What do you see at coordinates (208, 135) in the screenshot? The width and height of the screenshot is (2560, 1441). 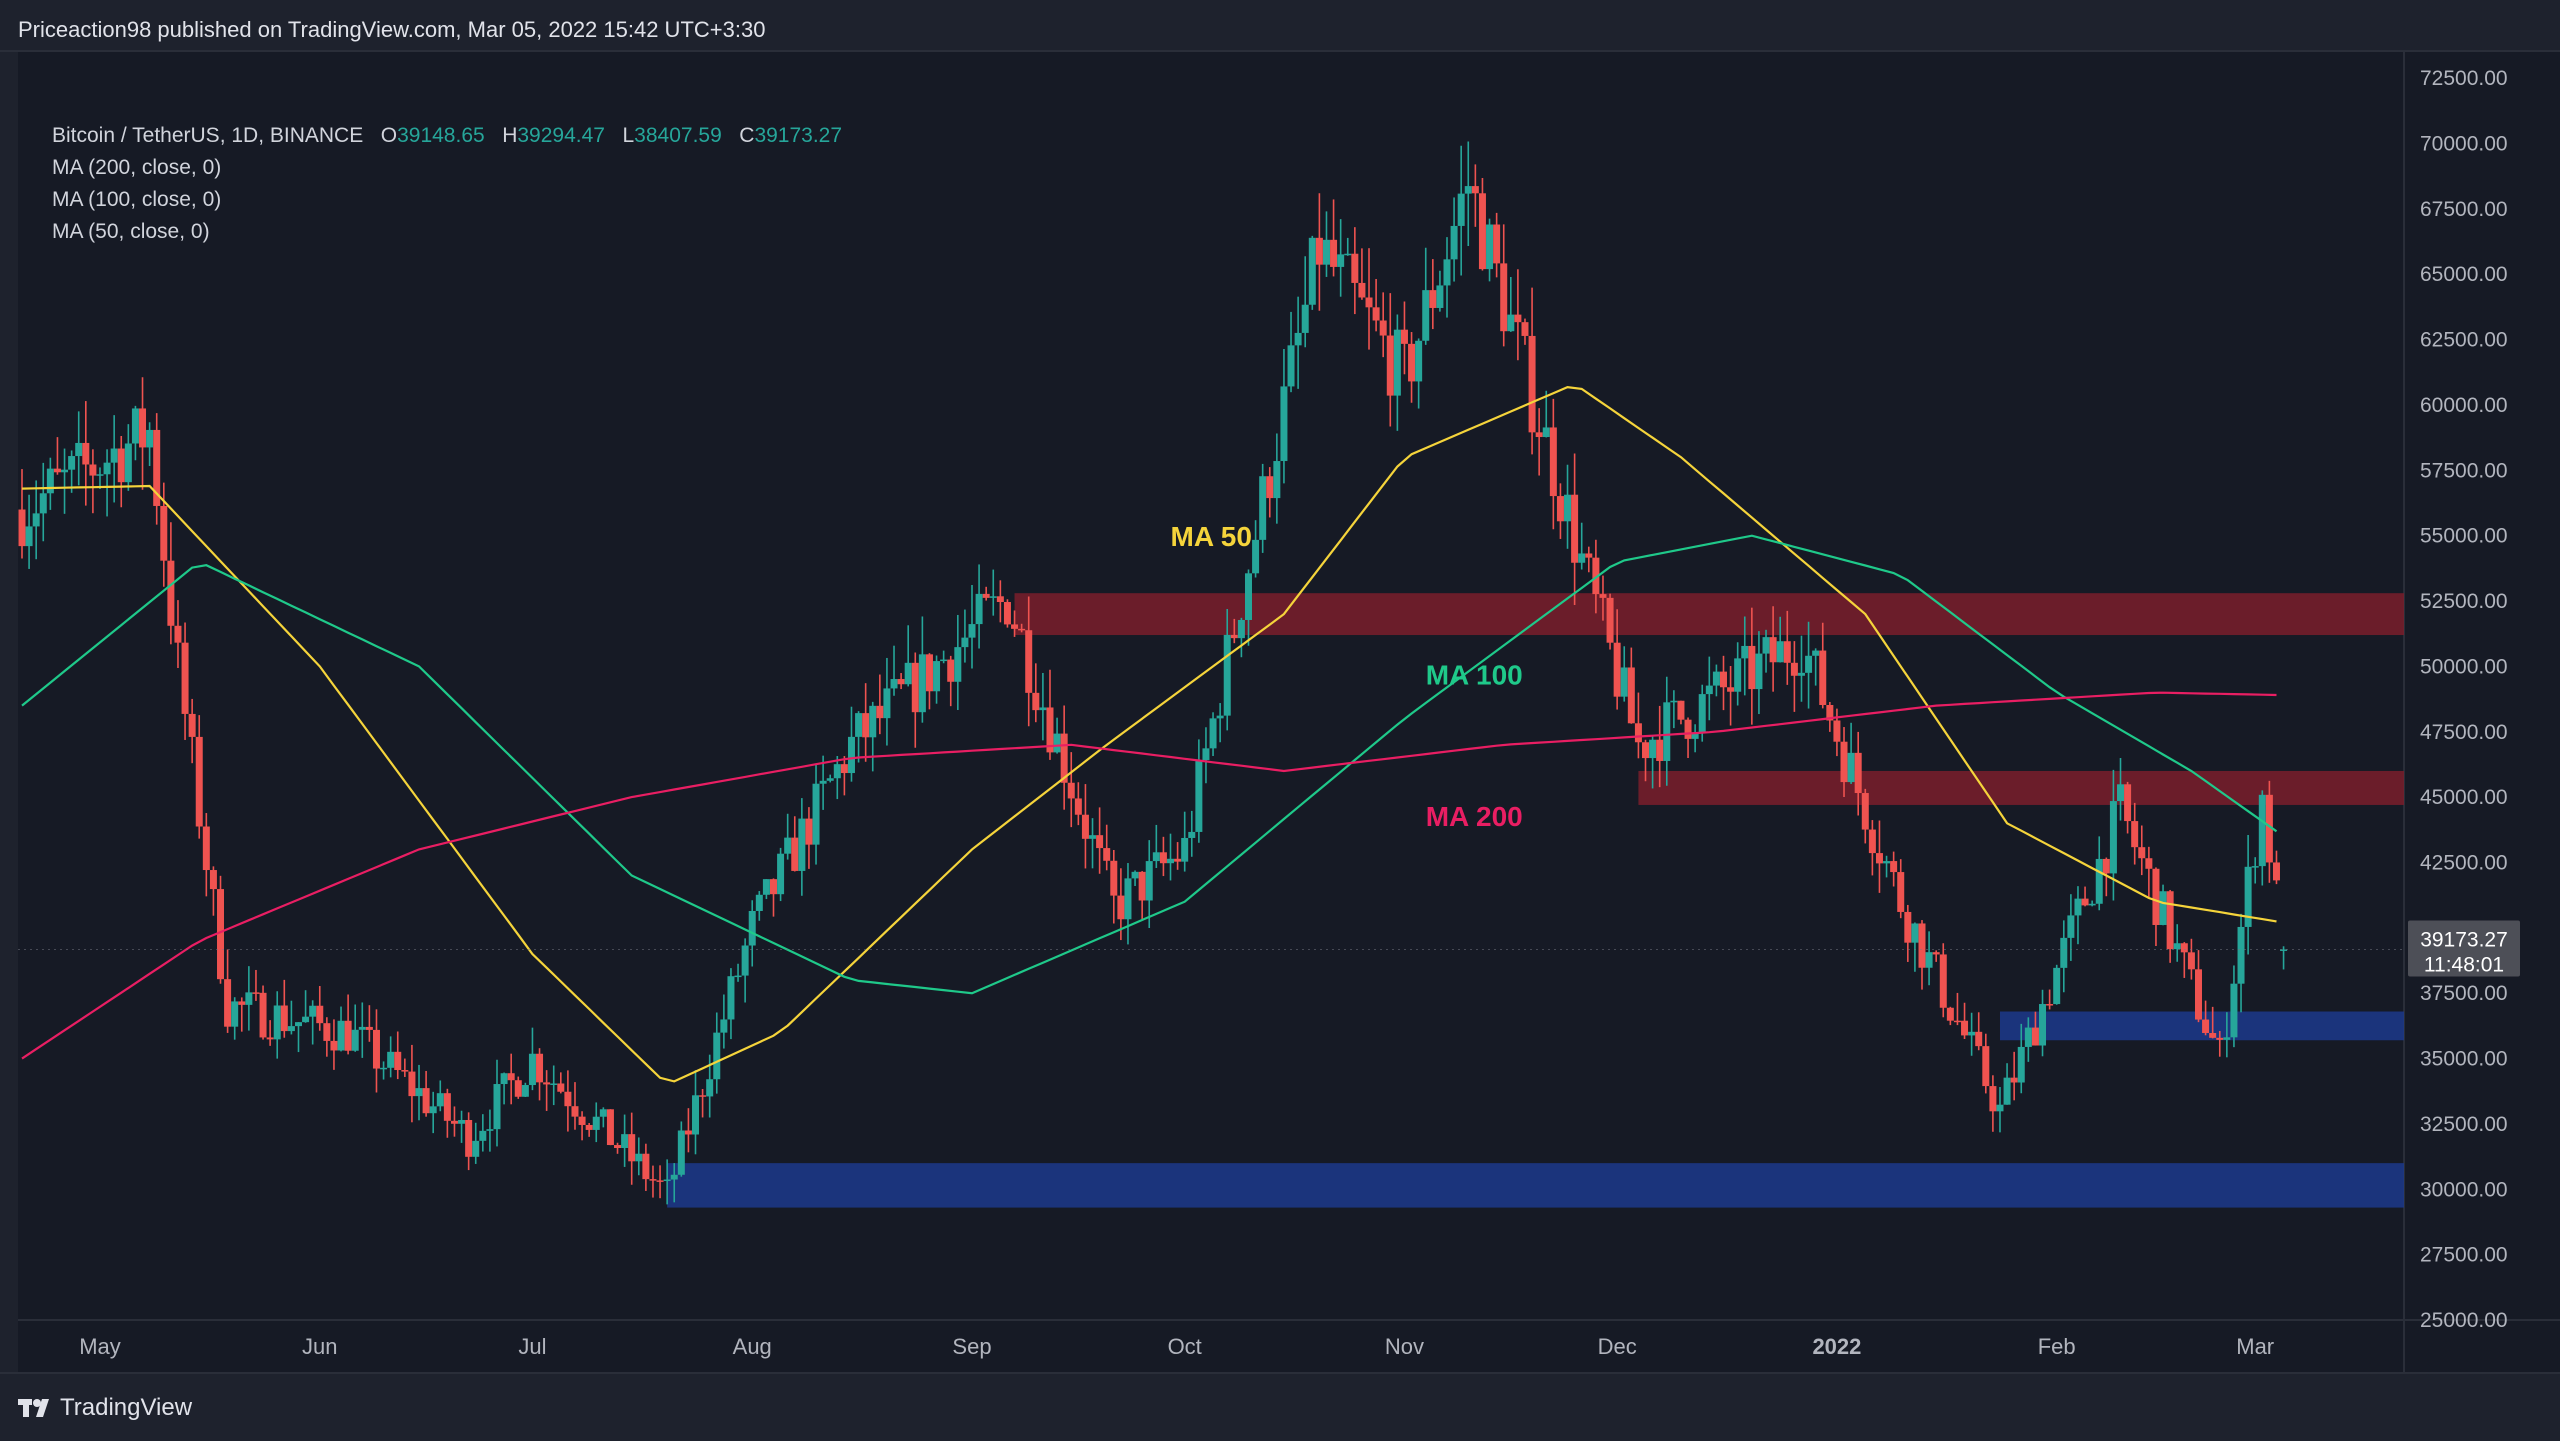 I see `symbol-name: Bitcoin / TetherUS, 1D, BINANCE` at bounding box center [208, 135].